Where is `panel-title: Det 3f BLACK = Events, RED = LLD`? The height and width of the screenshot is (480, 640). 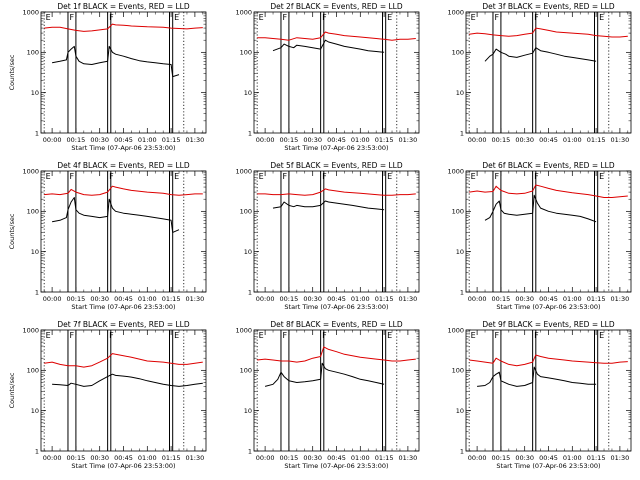 panel-title: Det 3f BLACK = Events, RED = LLD is located at coordinates (548, 6).